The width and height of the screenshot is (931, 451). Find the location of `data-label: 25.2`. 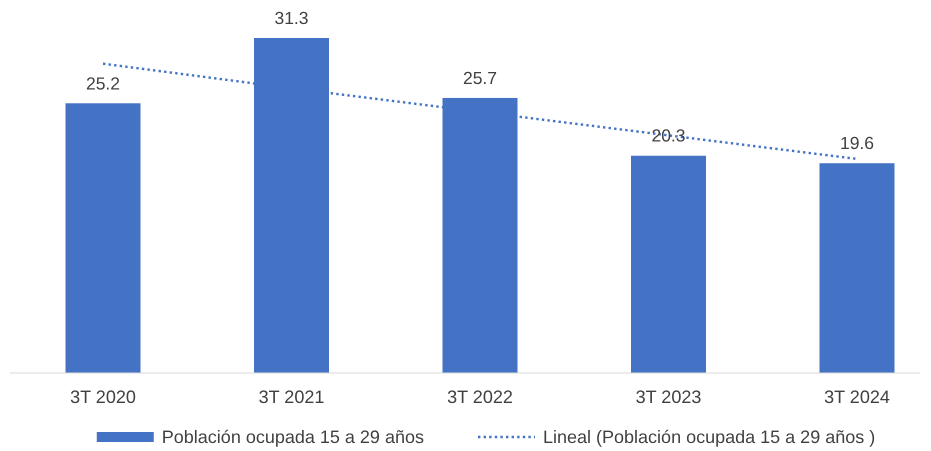

data-label: 25.2 is located at coordinates (103, 83).